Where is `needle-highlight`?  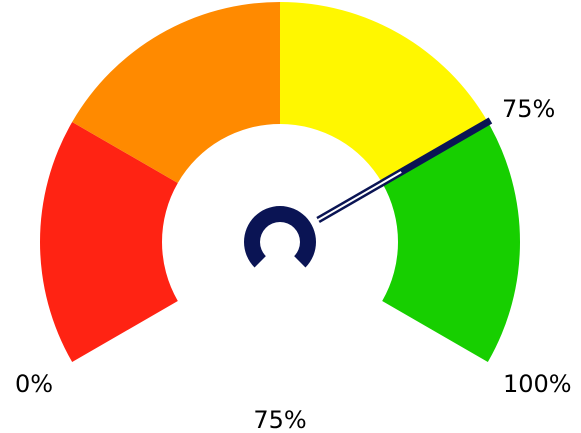 needle-highlight is located at coordinates (359, 196).